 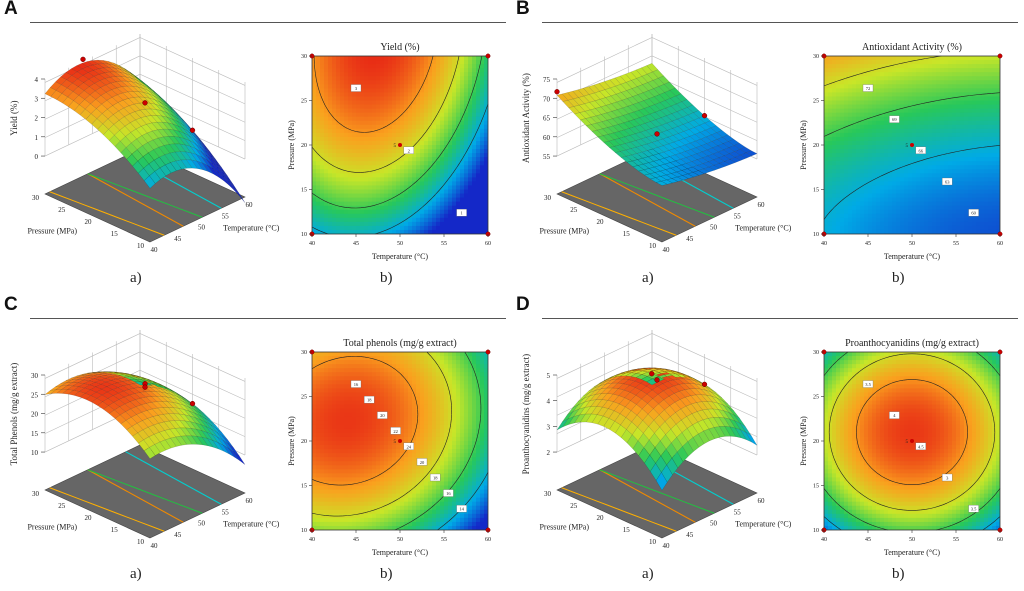 What do you see at coordinates (738, 216) in the screenshot?
I see `x-tick-label: 55` at bounding box center [738, 216].